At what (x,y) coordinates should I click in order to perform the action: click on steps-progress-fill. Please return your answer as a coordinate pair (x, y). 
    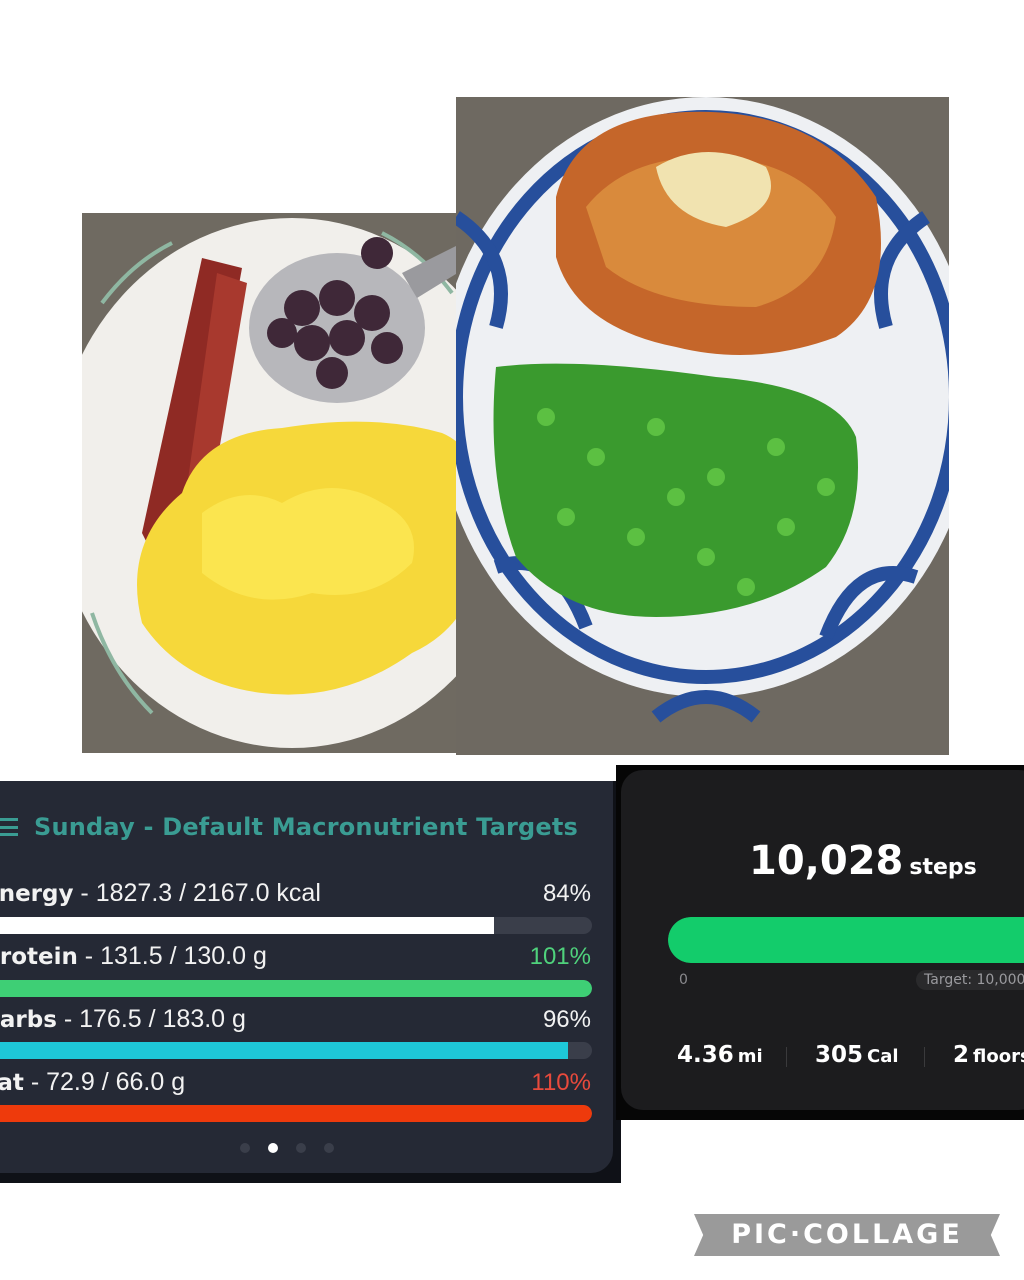
    Looking at the image, I should click on (846, 940).